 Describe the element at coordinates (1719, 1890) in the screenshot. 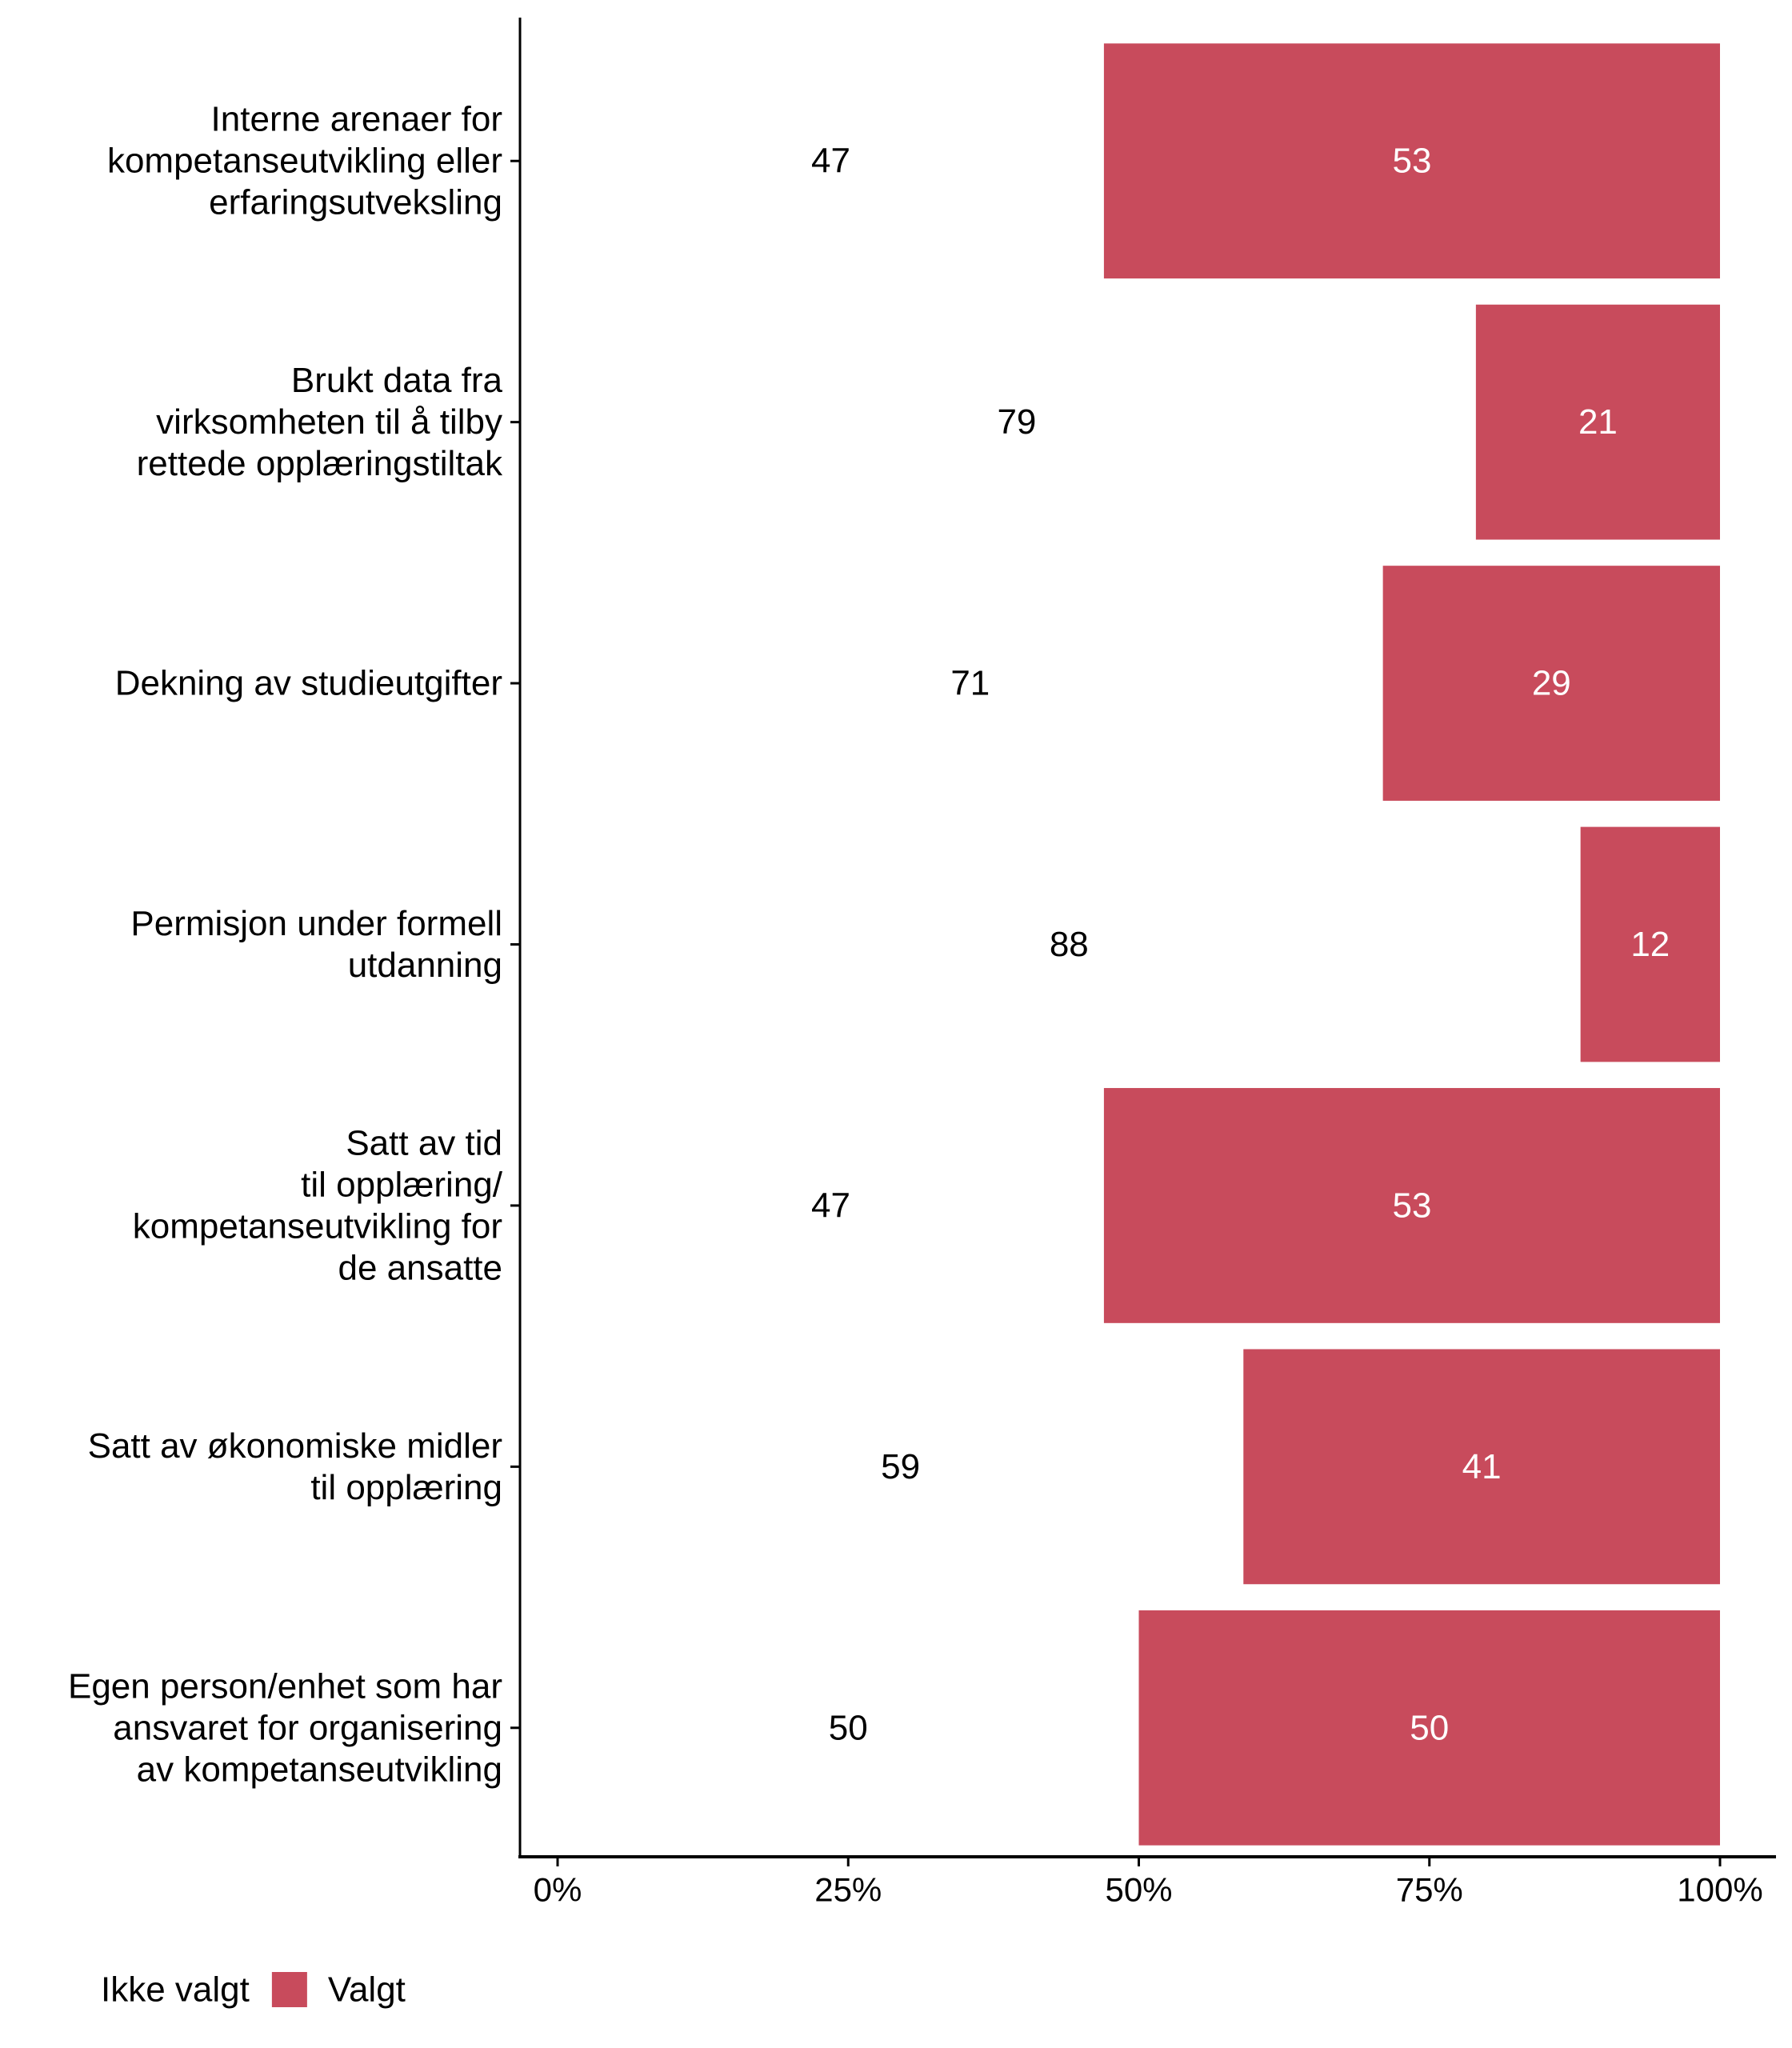

I see `x-tick-label-4: 100%` at that location.